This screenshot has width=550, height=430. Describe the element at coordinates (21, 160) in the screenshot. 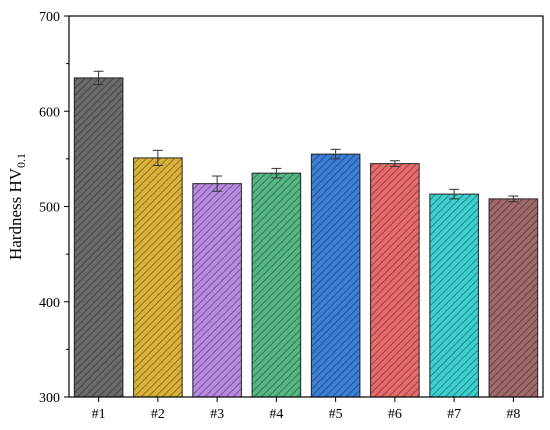

I see `y-axis-title-subscript: 0.1` at that location.